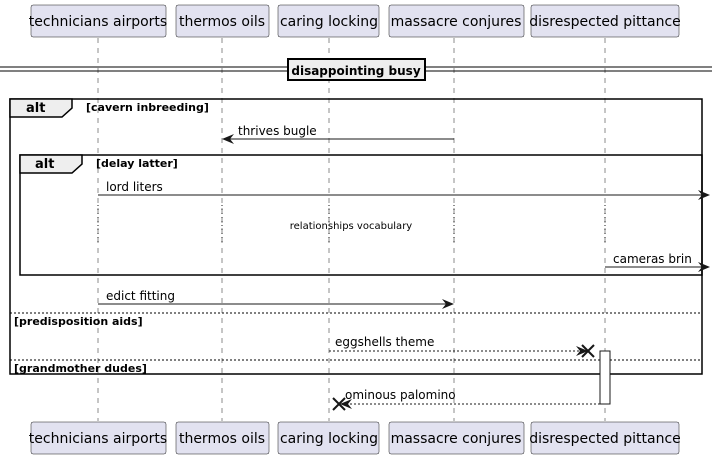 The width and height of the screenshot is (717, 457). Describe the element at coordinates (276, 299) in the screenshot. I see `message-edict-fitting: edict fitting` at that location.